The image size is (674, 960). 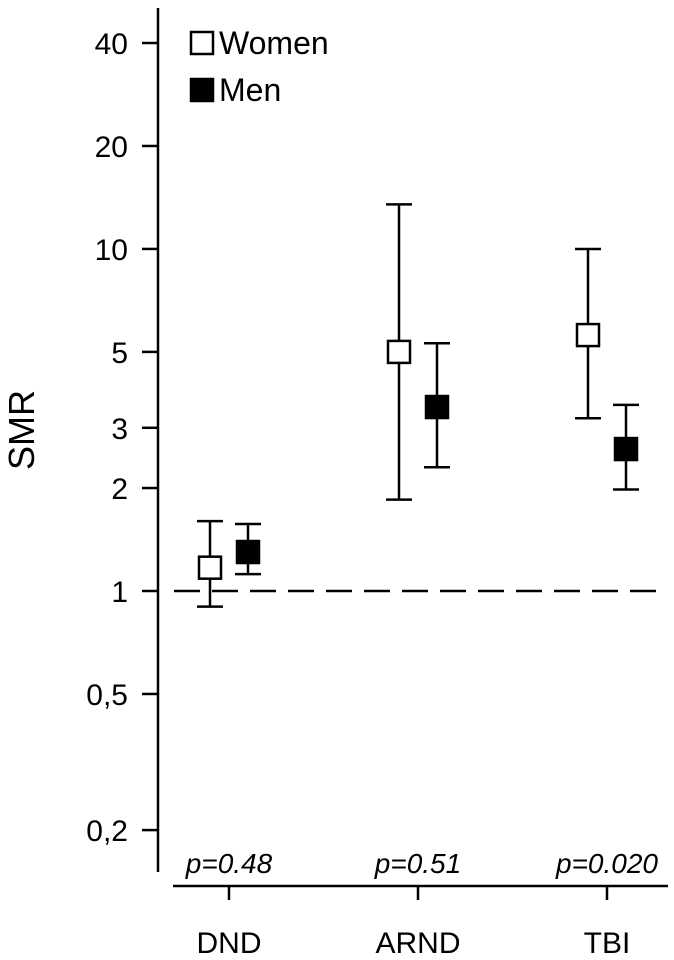 I want to click on x-tick-label: ARND, so click(x=417, y=943).